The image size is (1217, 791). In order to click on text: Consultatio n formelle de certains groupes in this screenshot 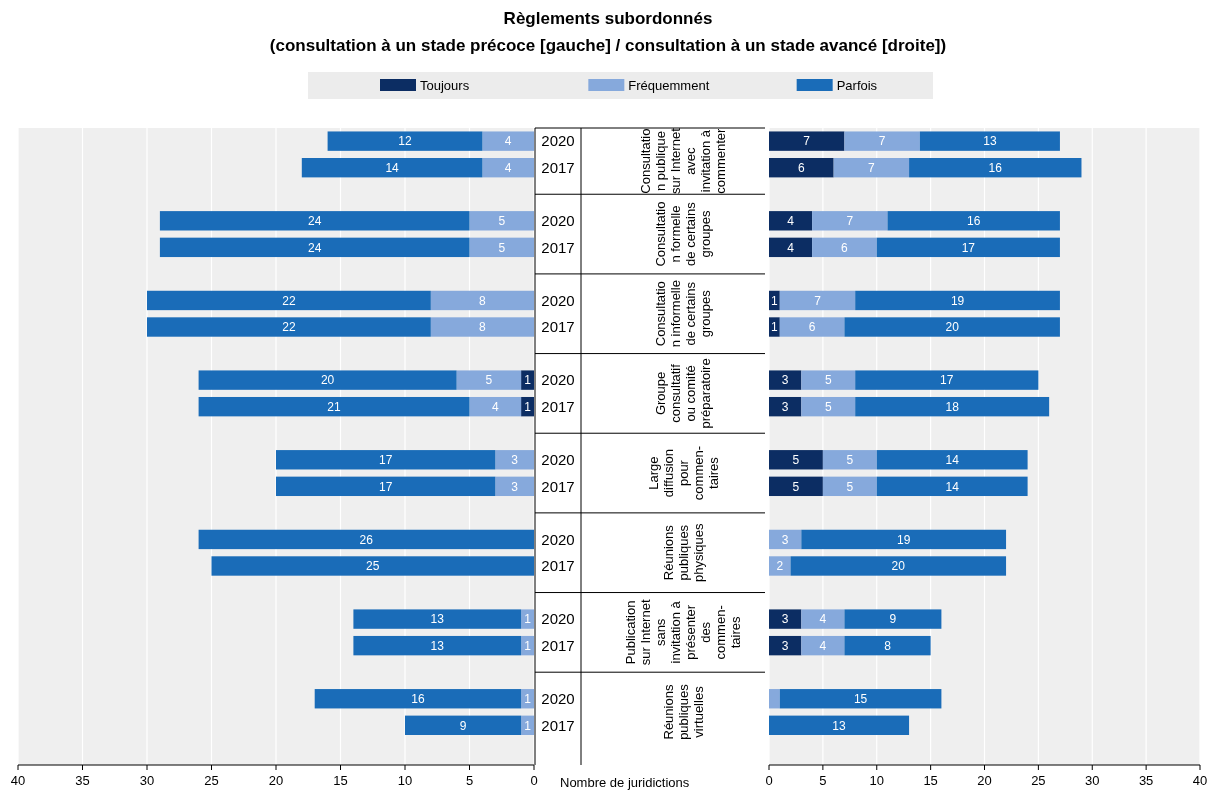, I will do `click(683, 234)`.